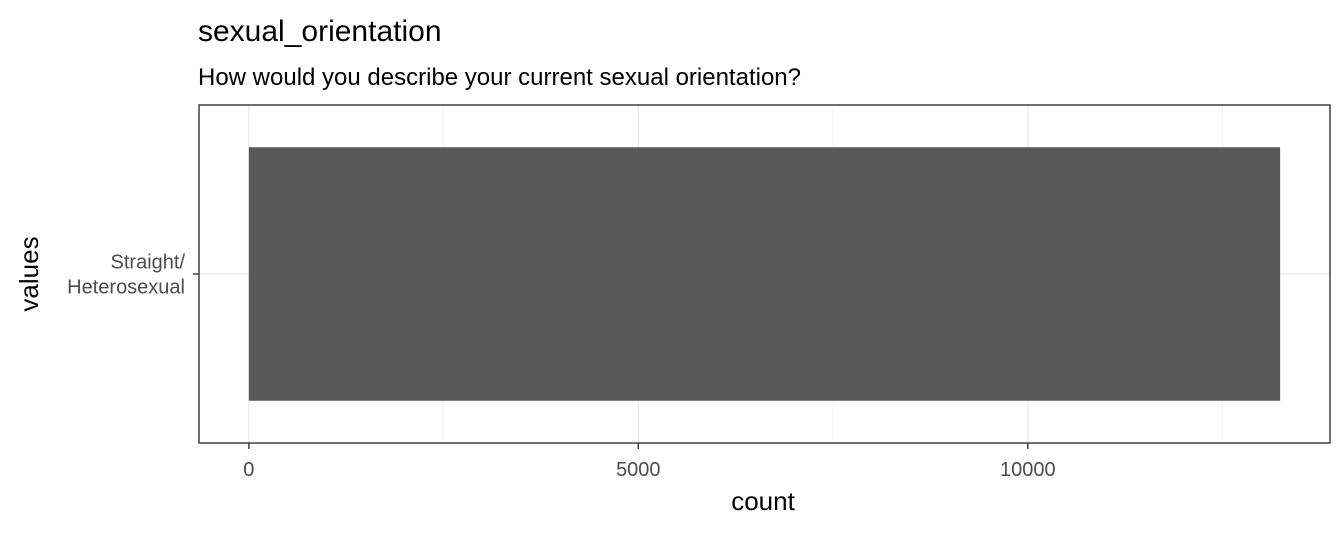  I want to click on y-tick-label: Straight/Heterosexual, so click(126, 275).